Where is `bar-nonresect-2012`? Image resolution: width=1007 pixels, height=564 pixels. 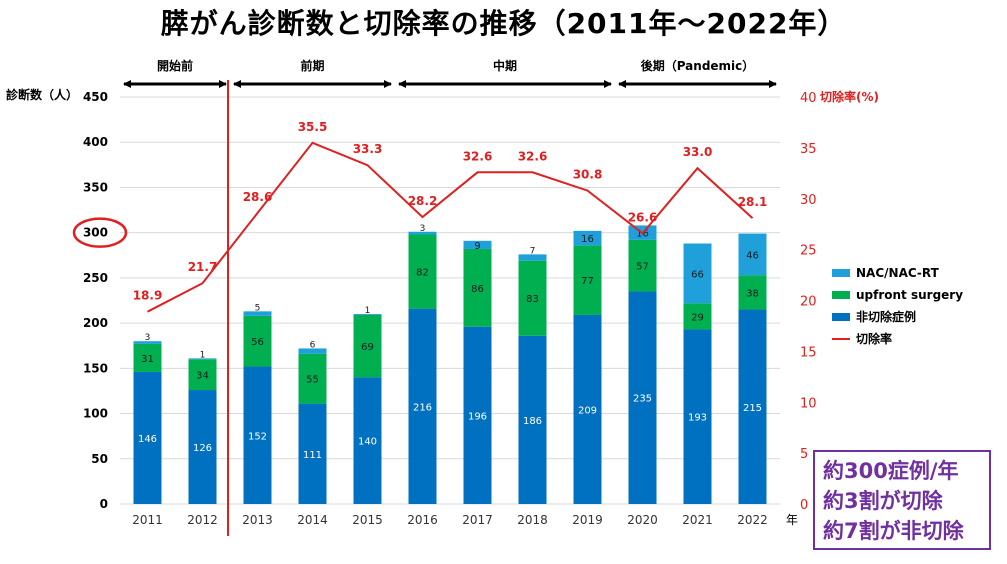 bar-nonresect-2012 is located at coordinates (202, 447).